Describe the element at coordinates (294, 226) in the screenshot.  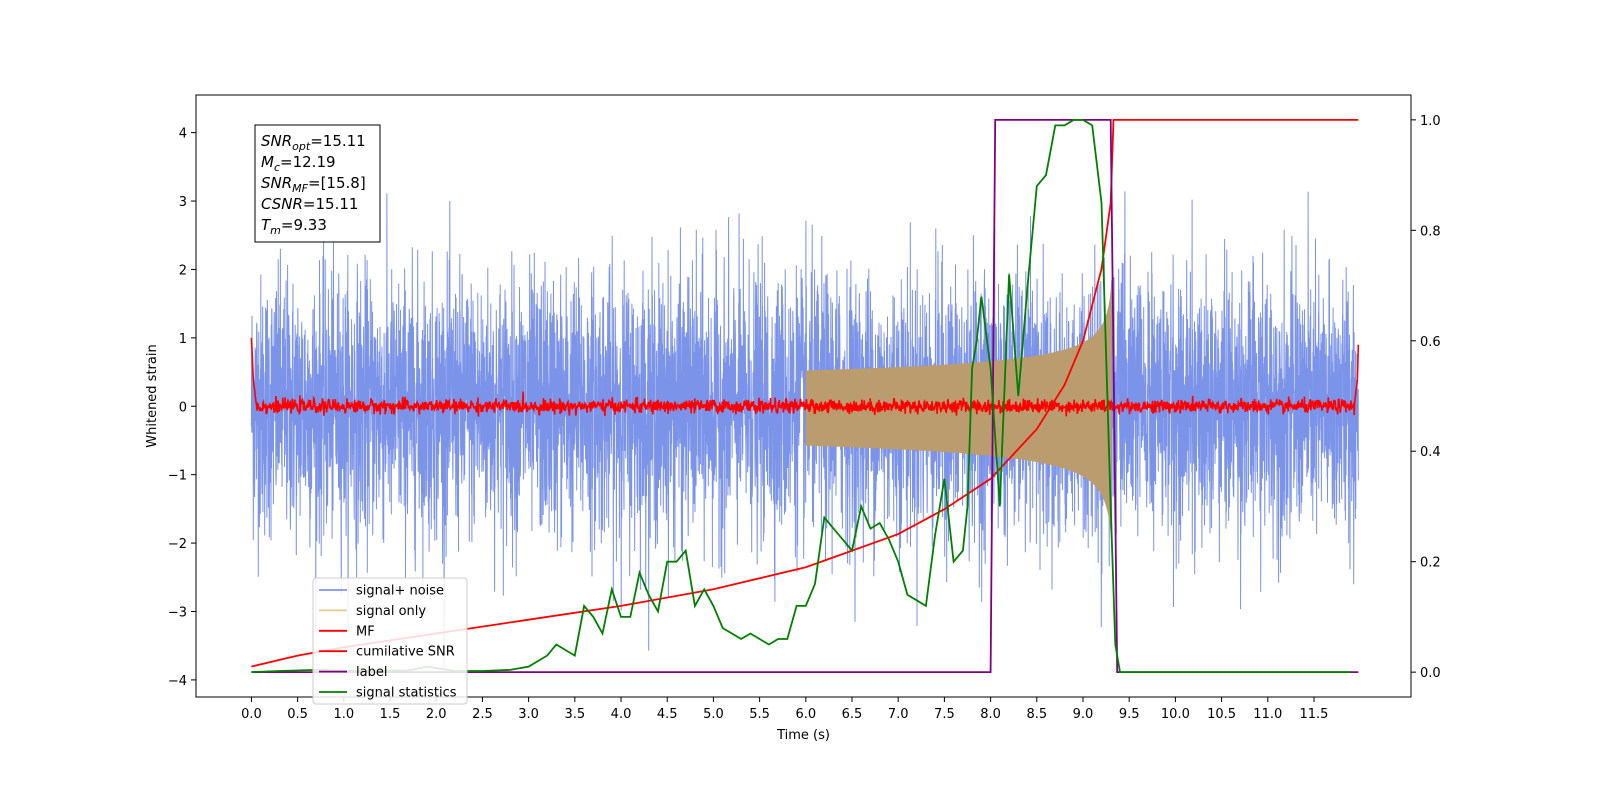
I see `annotation-line: Tm=9.33` at that location.